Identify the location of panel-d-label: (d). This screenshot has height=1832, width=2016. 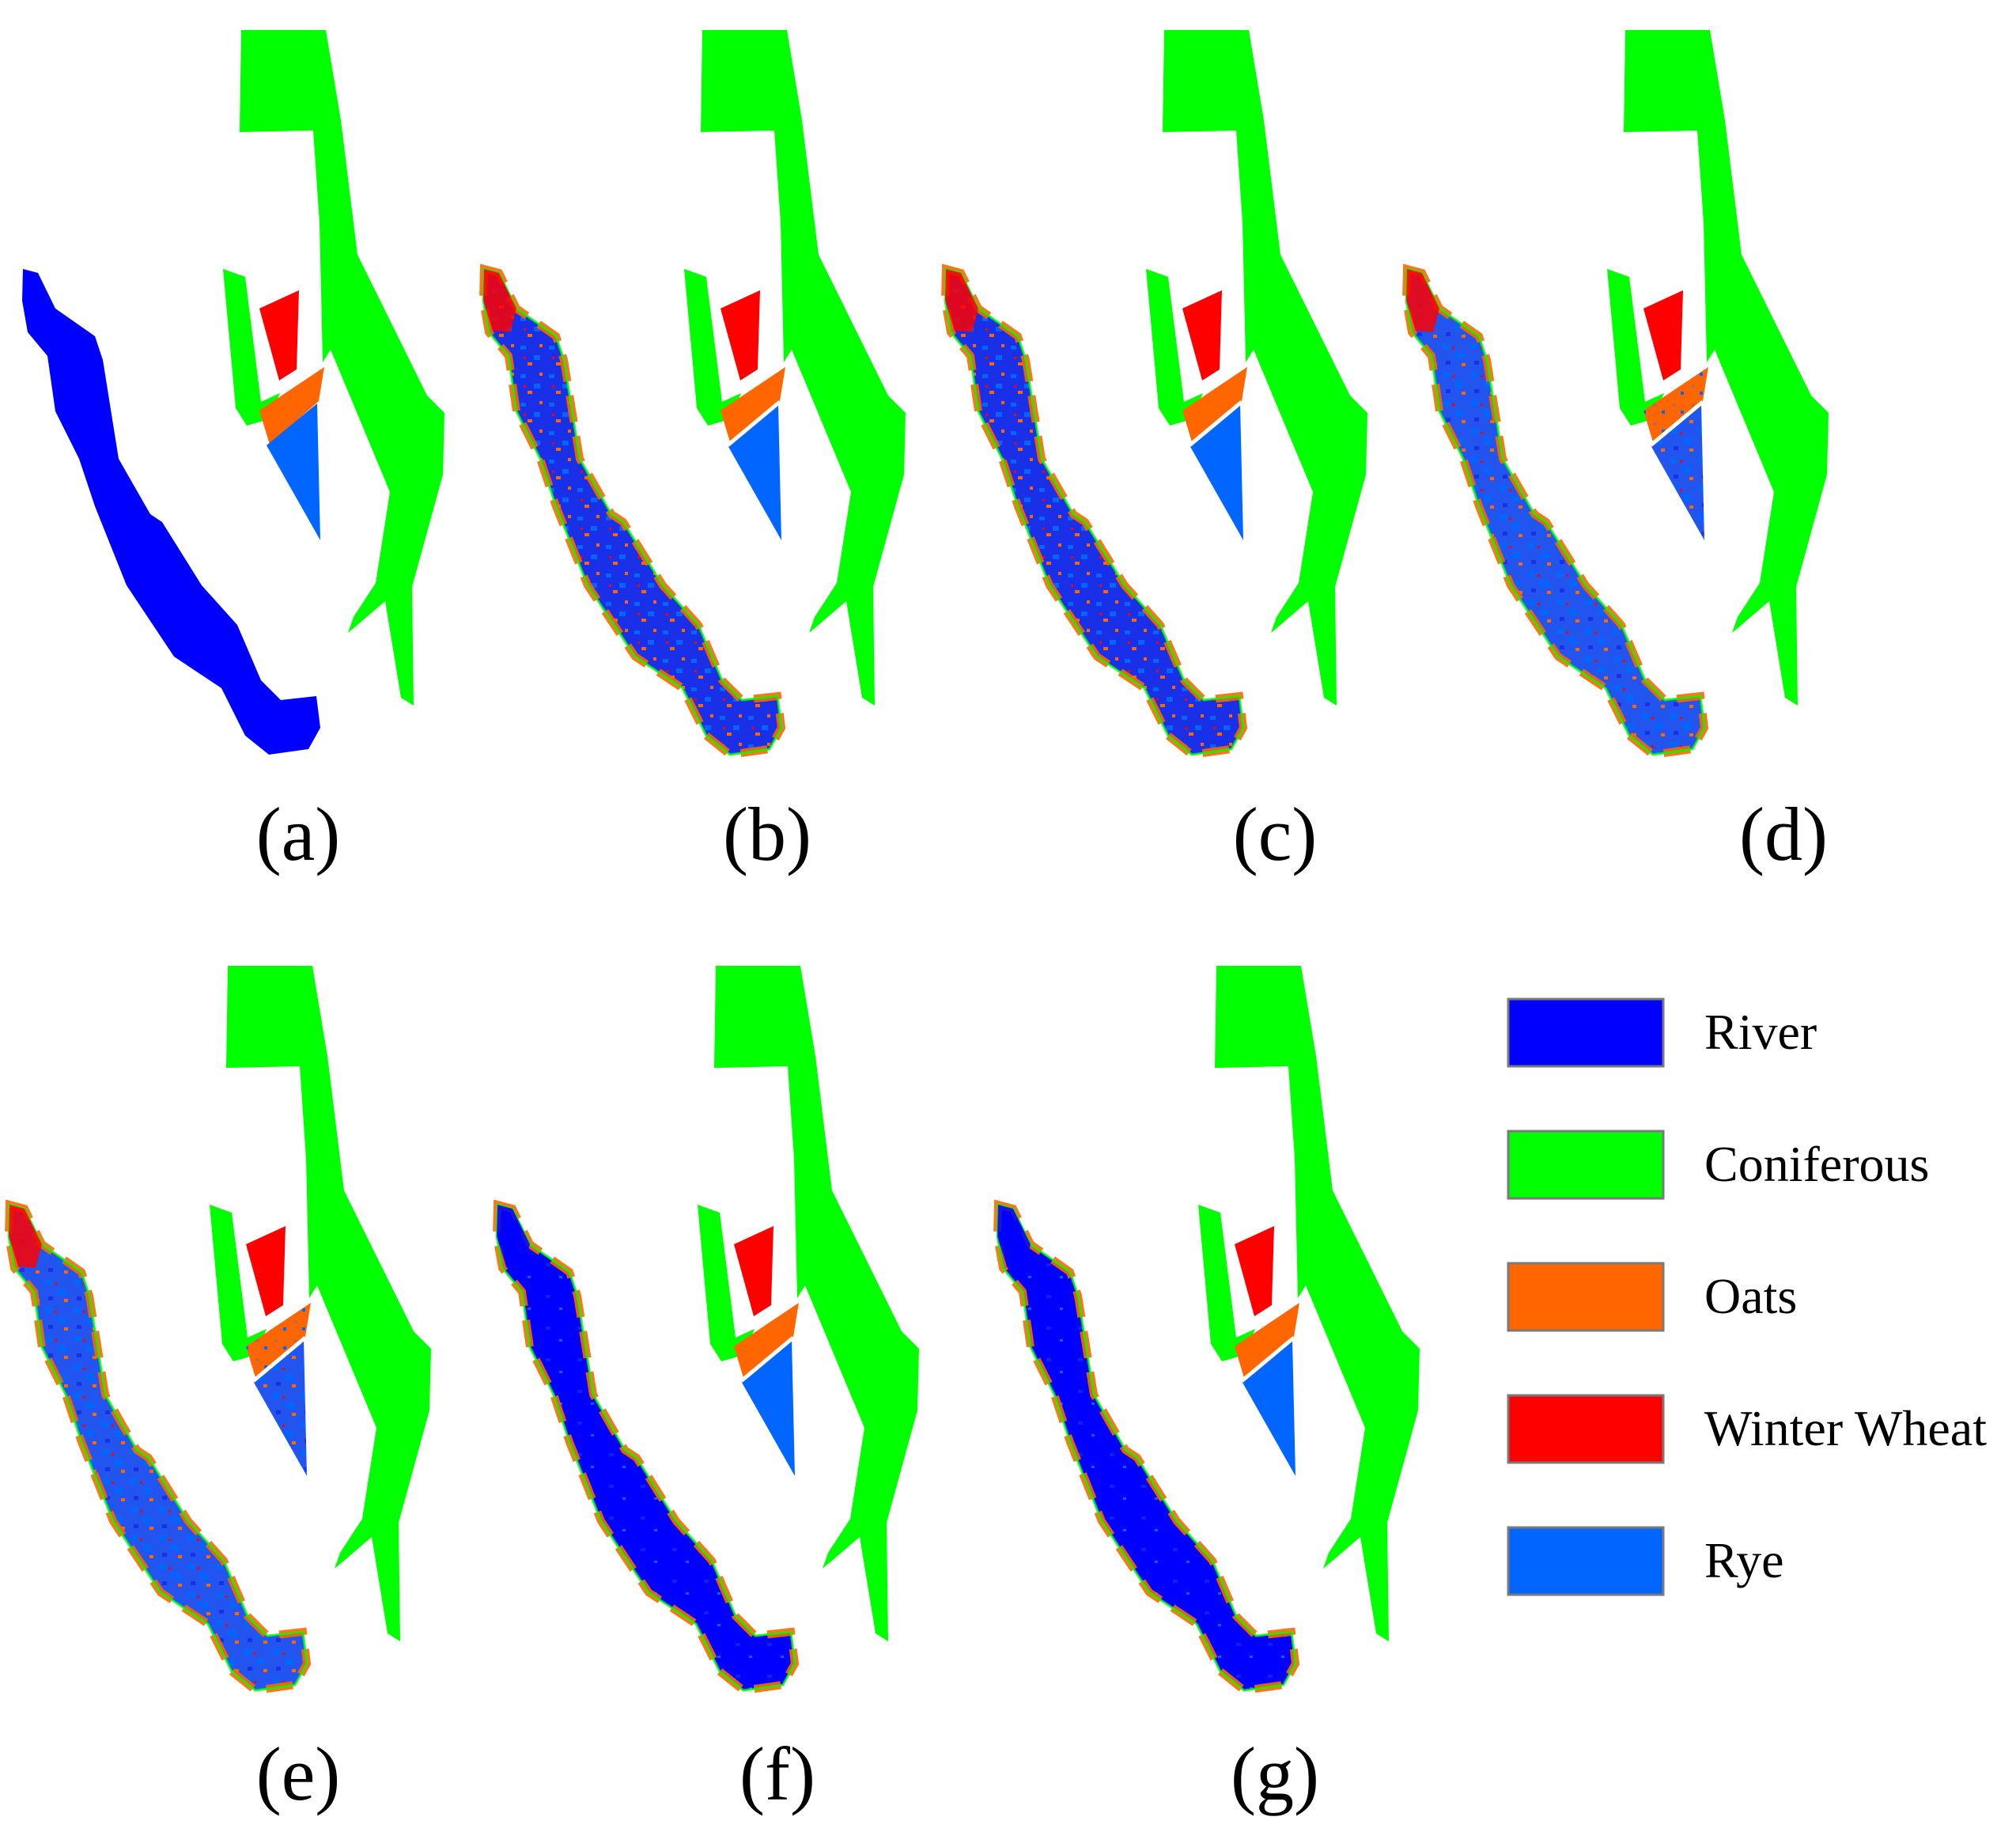
(1784, 834).